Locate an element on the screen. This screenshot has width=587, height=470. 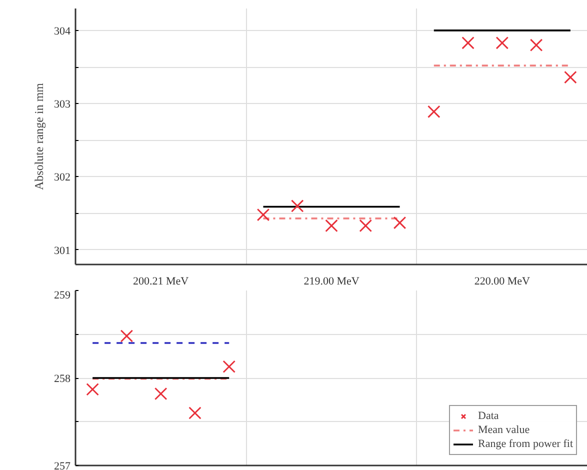
y-tick-label: 304 is located at coordinates (62, 31).